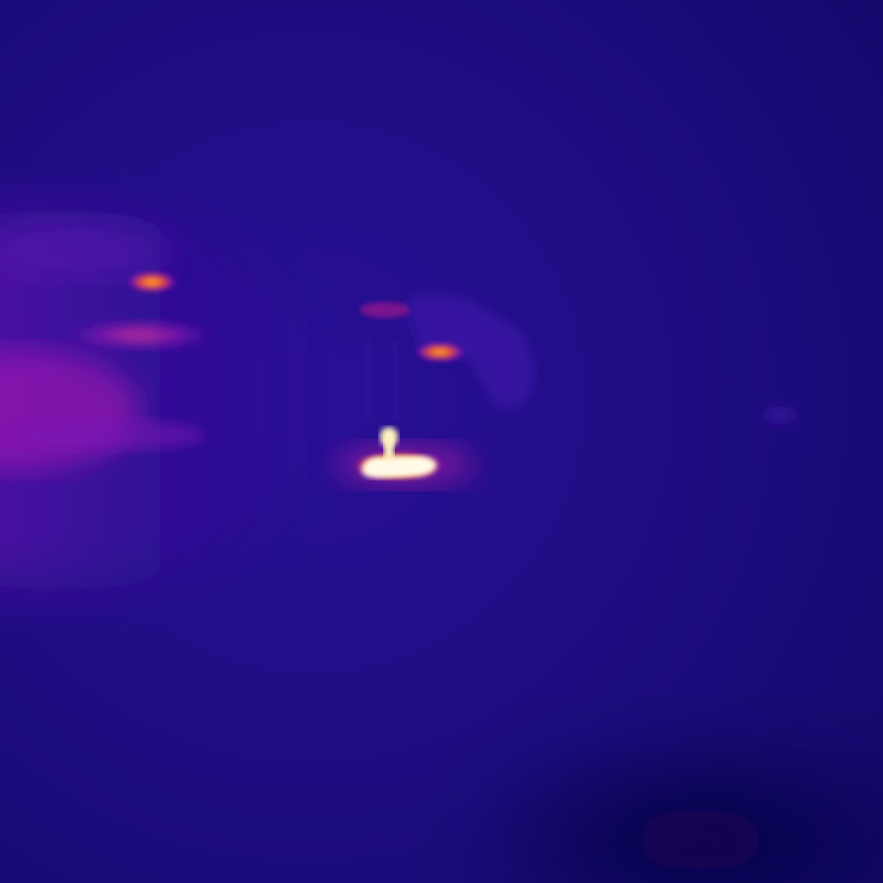  What do you see at coordinates (440, 352) in the screenshot?
I see `warm-crescent-spot` at bounding box center [440, 352].